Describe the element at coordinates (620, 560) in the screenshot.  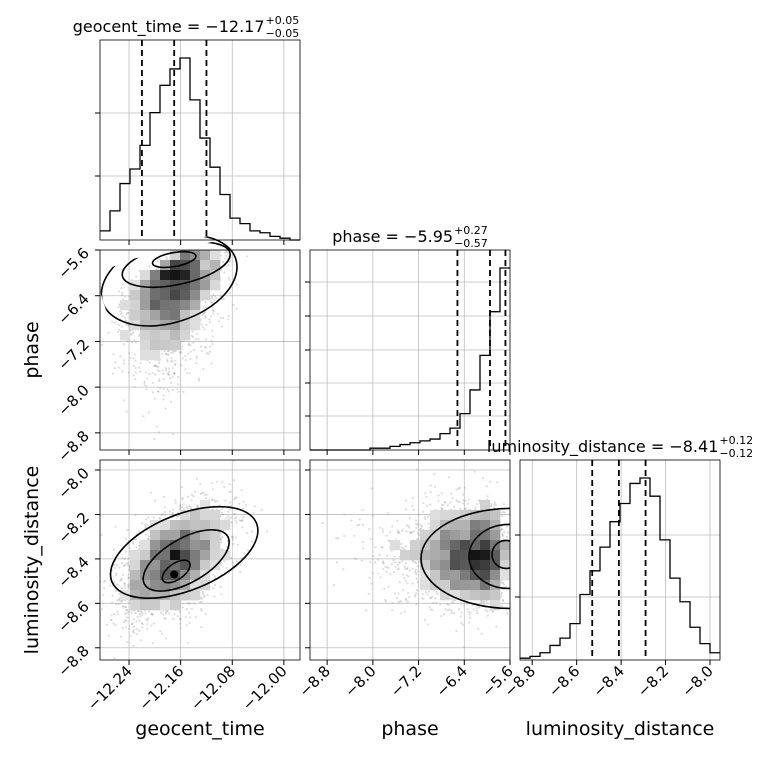
I see `hist-panel-luminosity_distance` at that location.